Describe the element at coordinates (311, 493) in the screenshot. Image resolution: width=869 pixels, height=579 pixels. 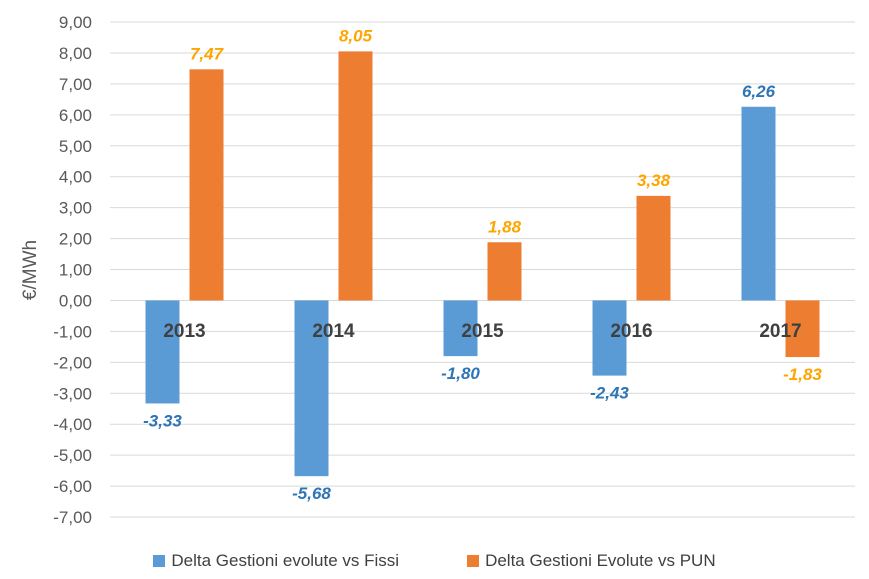
I see `data-label: -5,68` at that location.